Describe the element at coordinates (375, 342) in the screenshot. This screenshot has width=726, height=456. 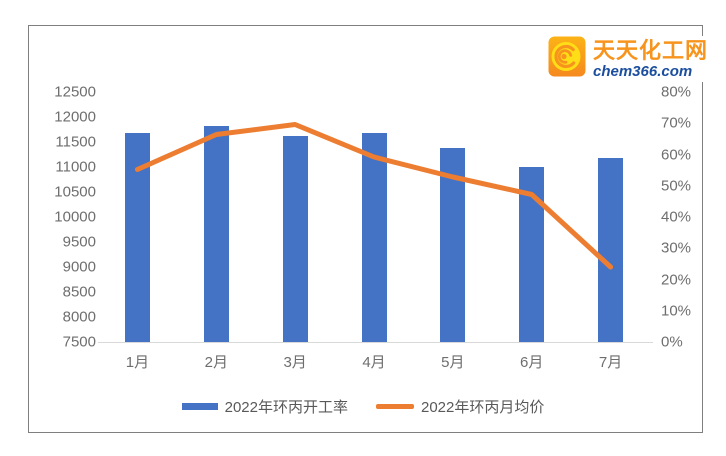
I see `x-axis-line` at that location.